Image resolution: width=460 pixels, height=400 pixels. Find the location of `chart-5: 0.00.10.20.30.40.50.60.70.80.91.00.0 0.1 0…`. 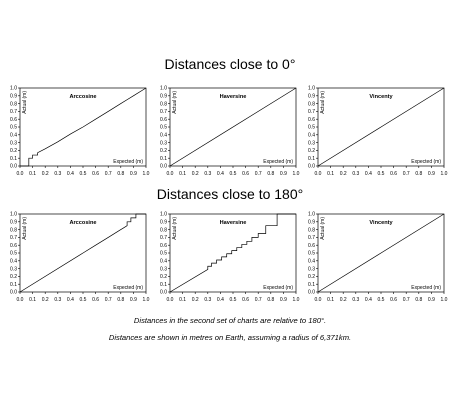

chart-5: 0.00.10.20.30.40.50.60.70.80.91.00.0 0.1 0… is located at coordinates (230, 257).